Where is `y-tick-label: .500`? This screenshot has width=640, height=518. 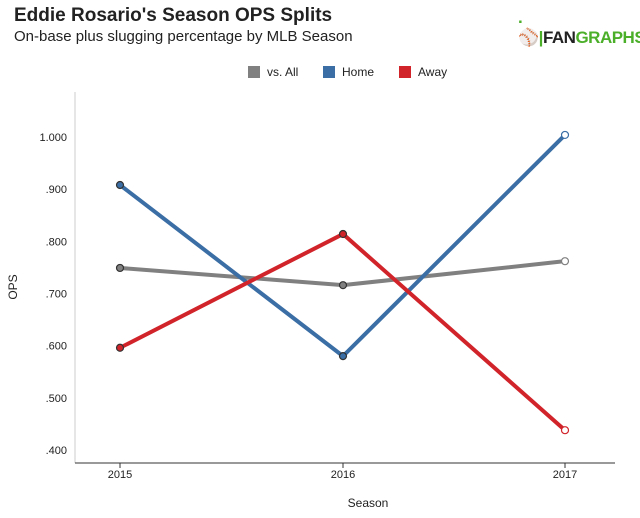 y-tick-label: .500 is located at coordinates (56, 399).